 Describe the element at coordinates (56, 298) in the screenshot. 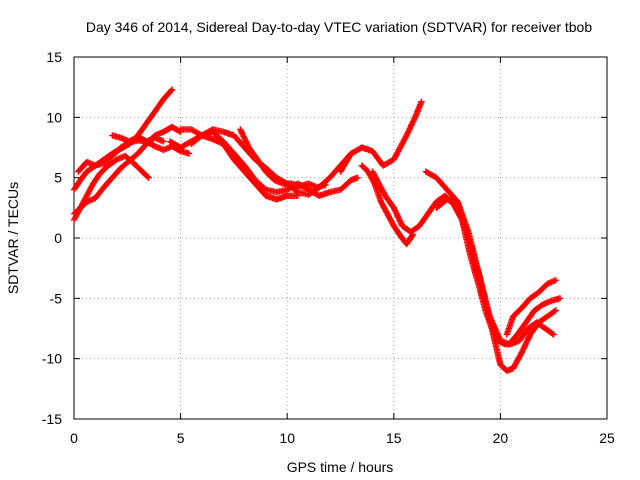

I see `y-tick-label: -5` at that location.